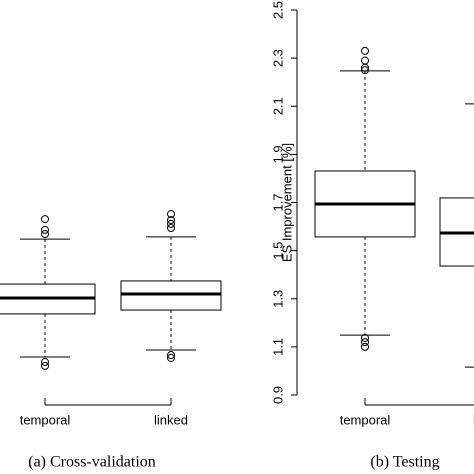 The width and height of the screenshot is (474, 474). Describe the element at coordinates (277, 10) in the screenshot. I see `y-tick-label: 2.5` at that location.